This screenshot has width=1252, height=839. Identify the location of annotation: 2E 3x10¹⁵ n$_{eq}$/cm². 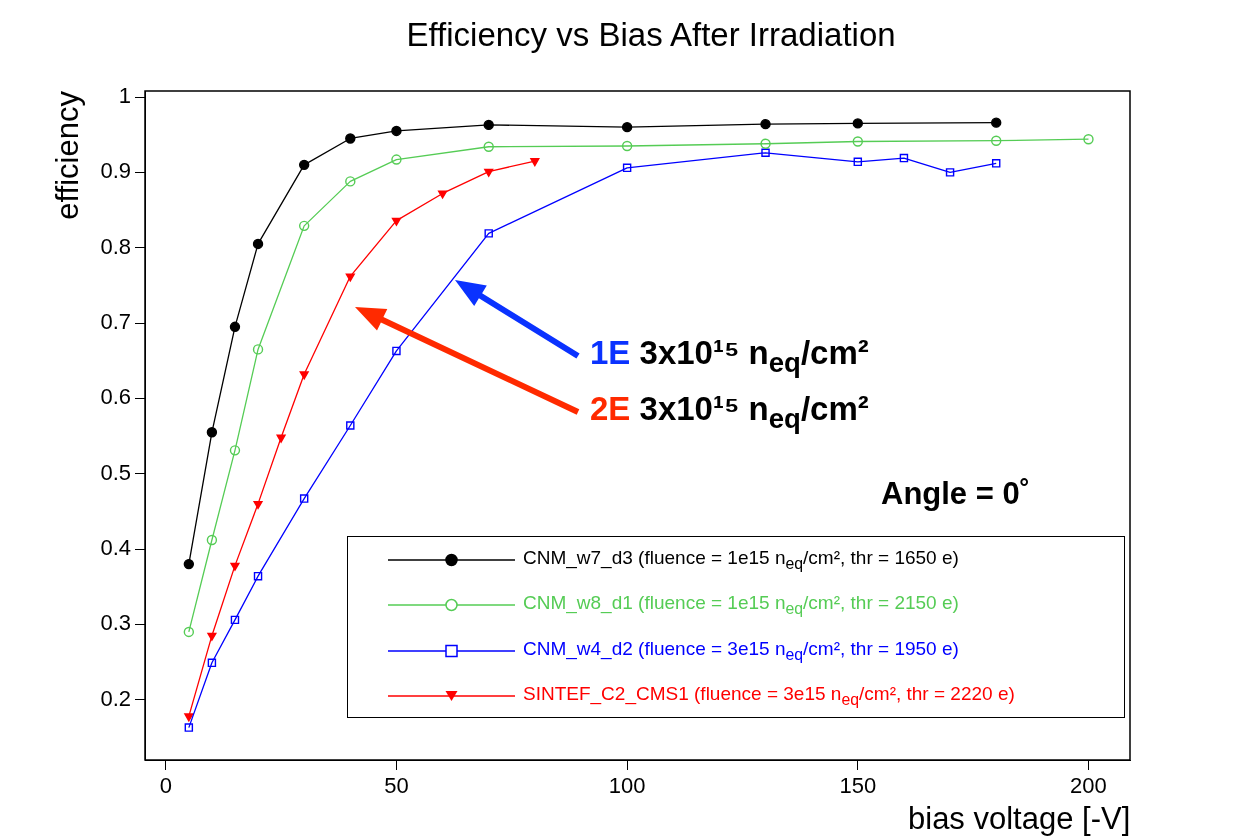
(729, 412).